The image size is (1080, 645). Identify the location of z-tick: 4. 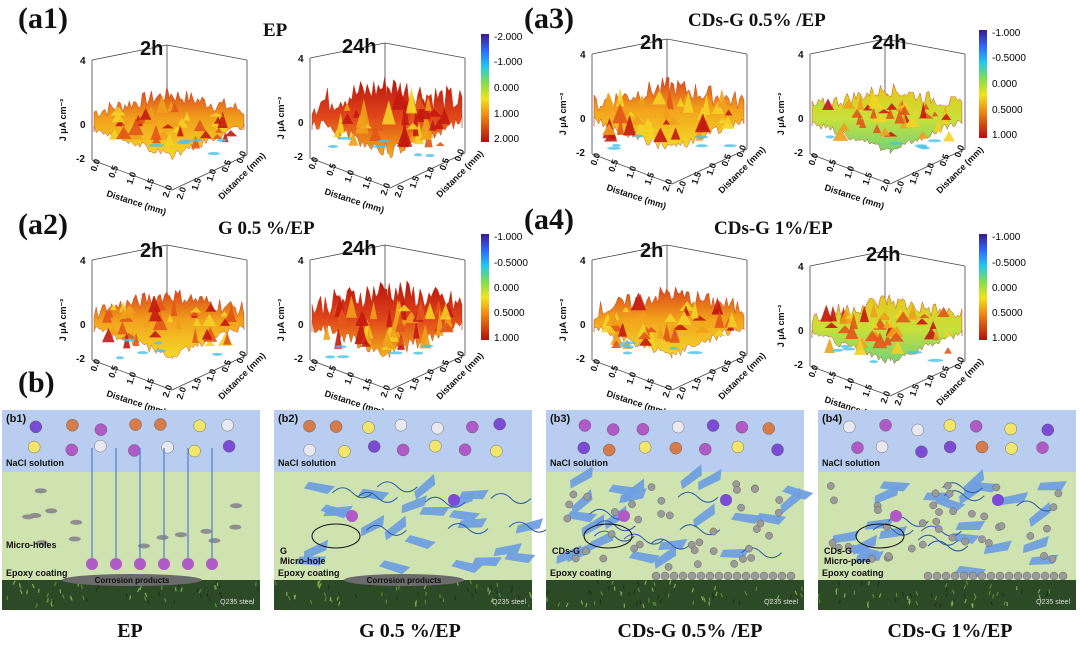
(301, 261).